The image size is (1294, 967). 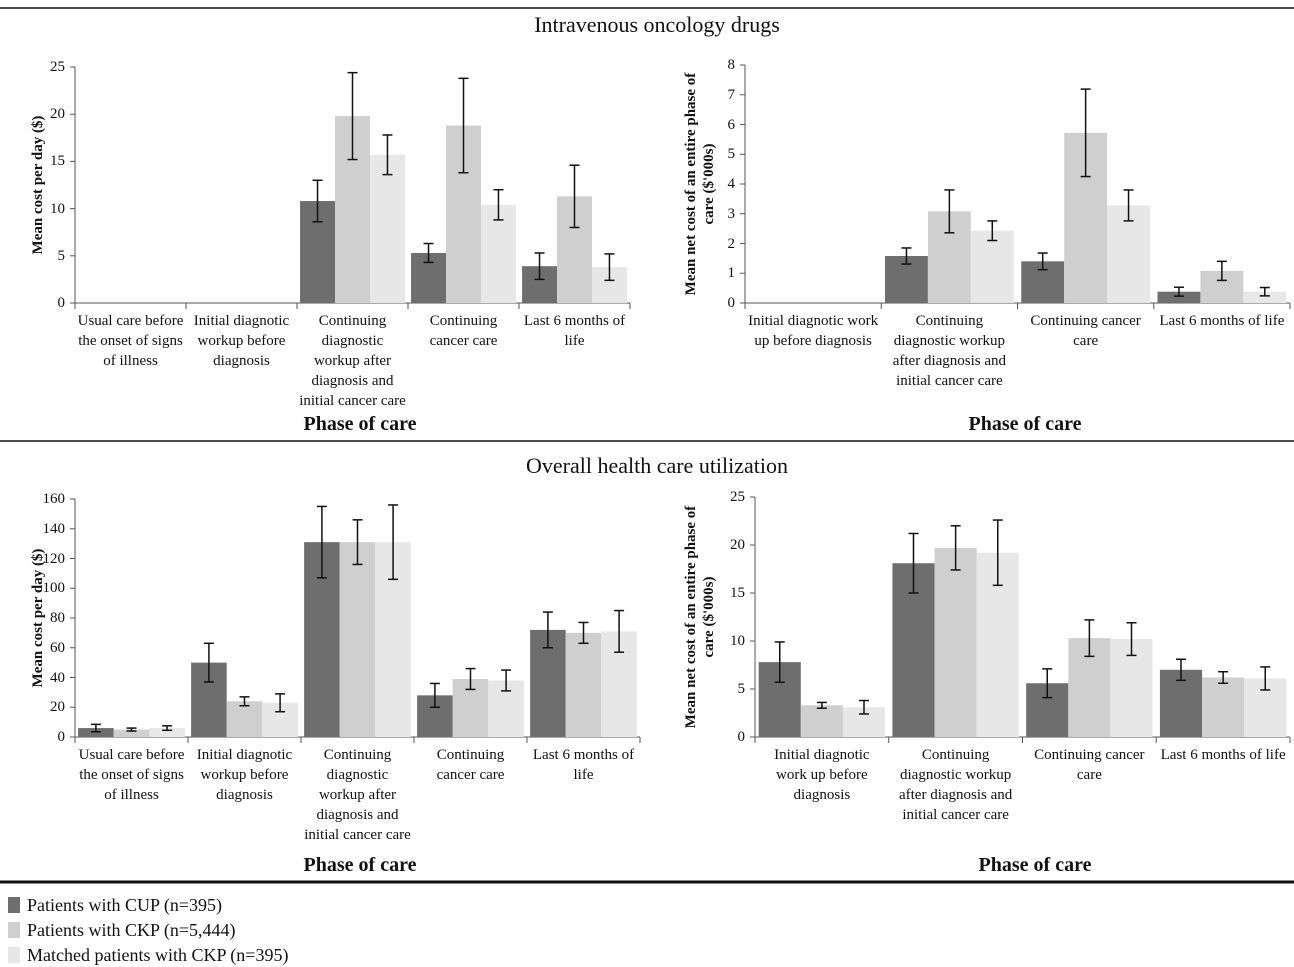 I want to click on section-title: Overall health care utilization, so click(x=657, y=465).